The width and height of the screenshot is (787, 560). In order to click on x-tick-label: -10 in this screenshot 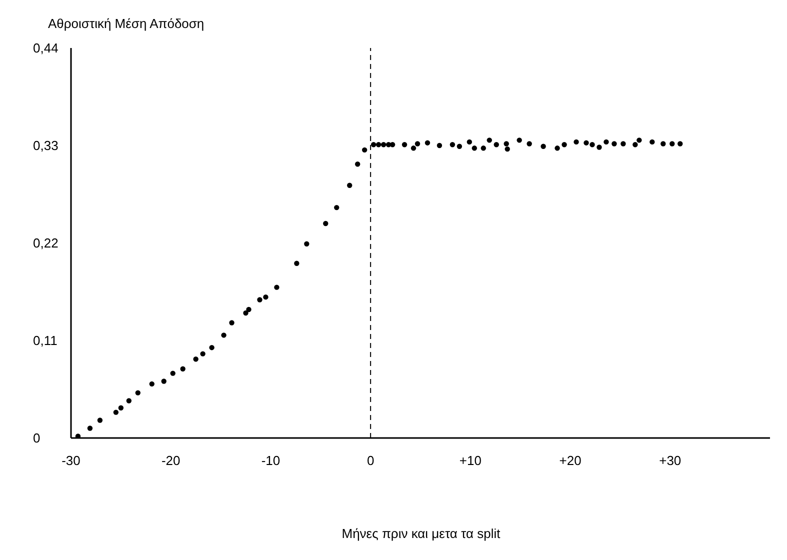, I will do `click(270, 460)`.